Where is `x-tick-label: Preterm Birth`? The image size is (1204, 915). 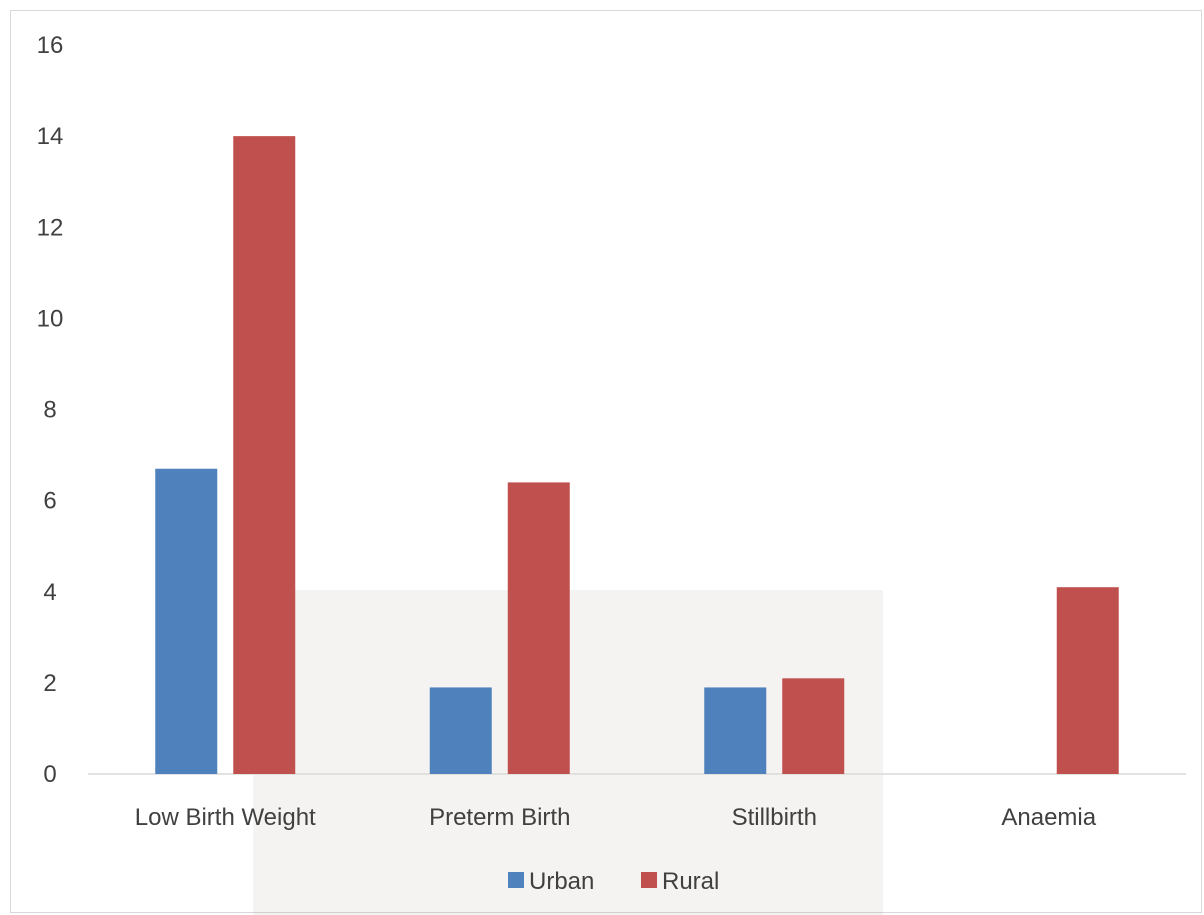
x-tick-label: Preterm Birth is located at coordinates (499, 817).